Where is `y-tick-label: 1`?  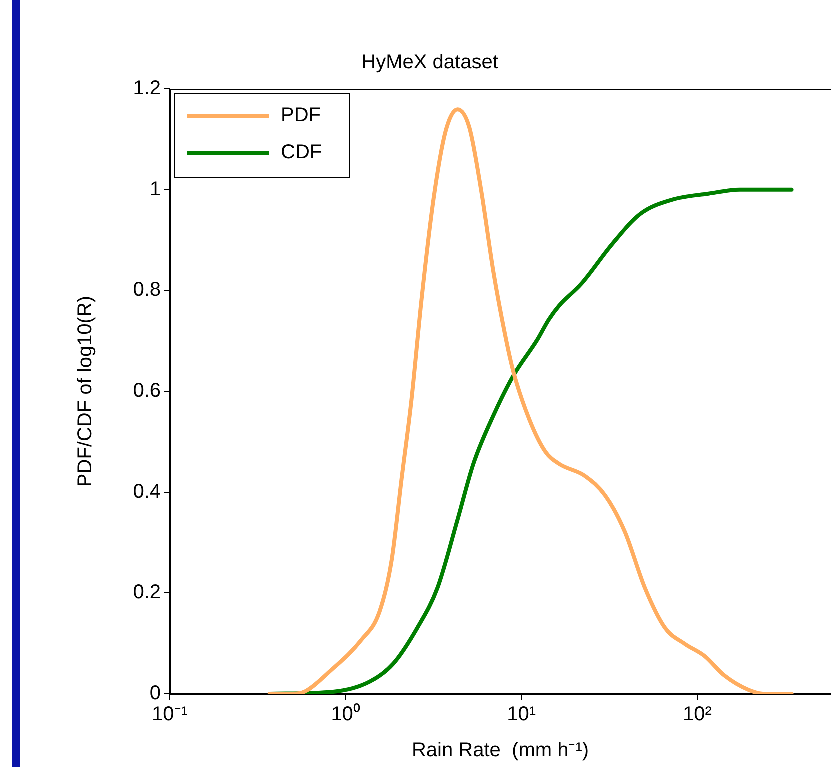
y-tick-label: 1 is located at coordinates (155, 189).